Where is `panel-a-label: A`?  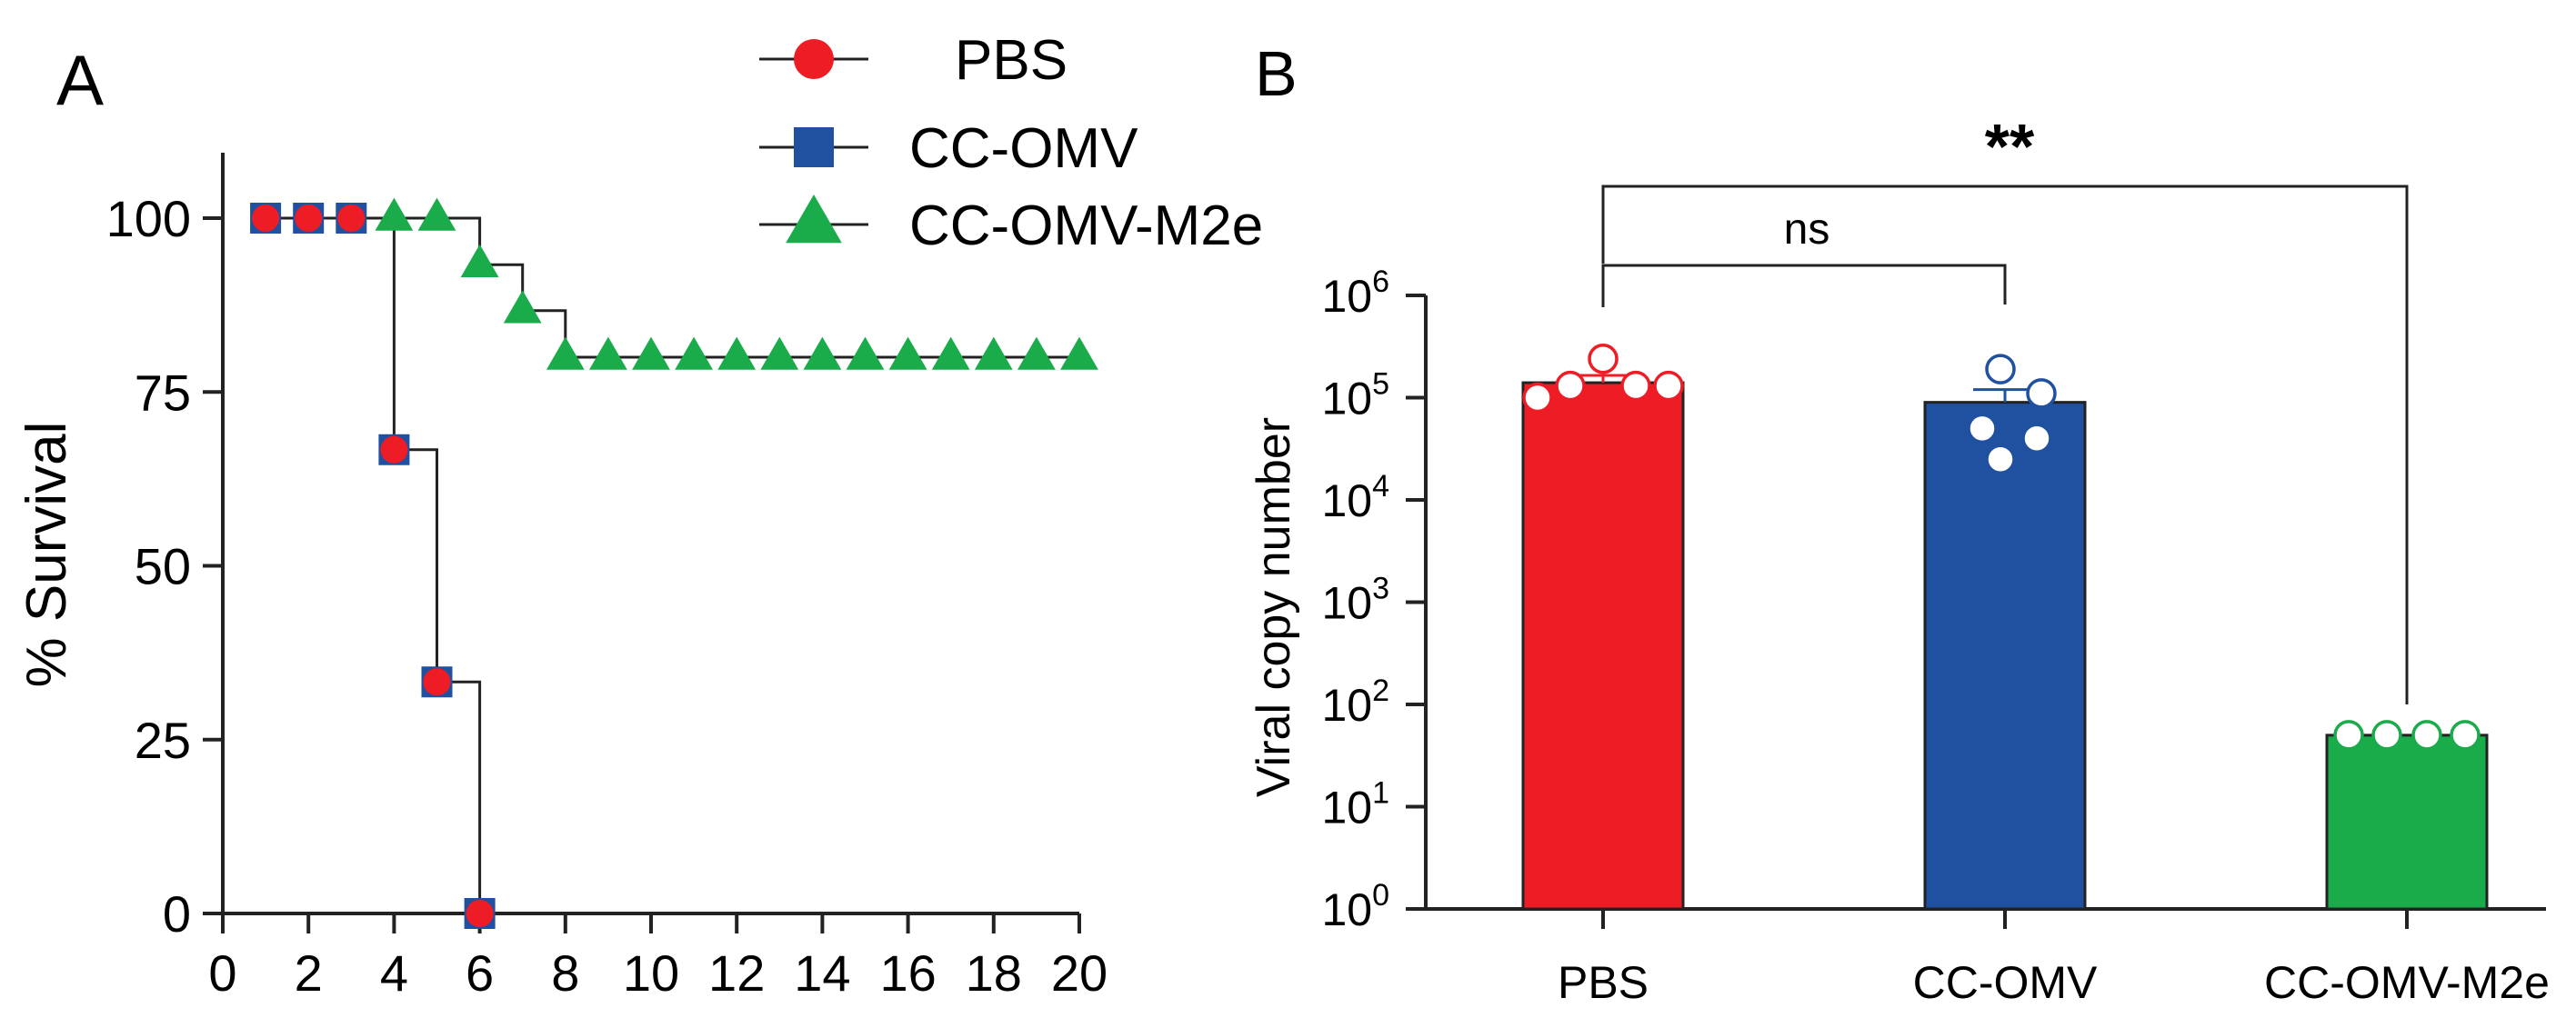
panel-a-label: A is located at coordinates (80, 80).